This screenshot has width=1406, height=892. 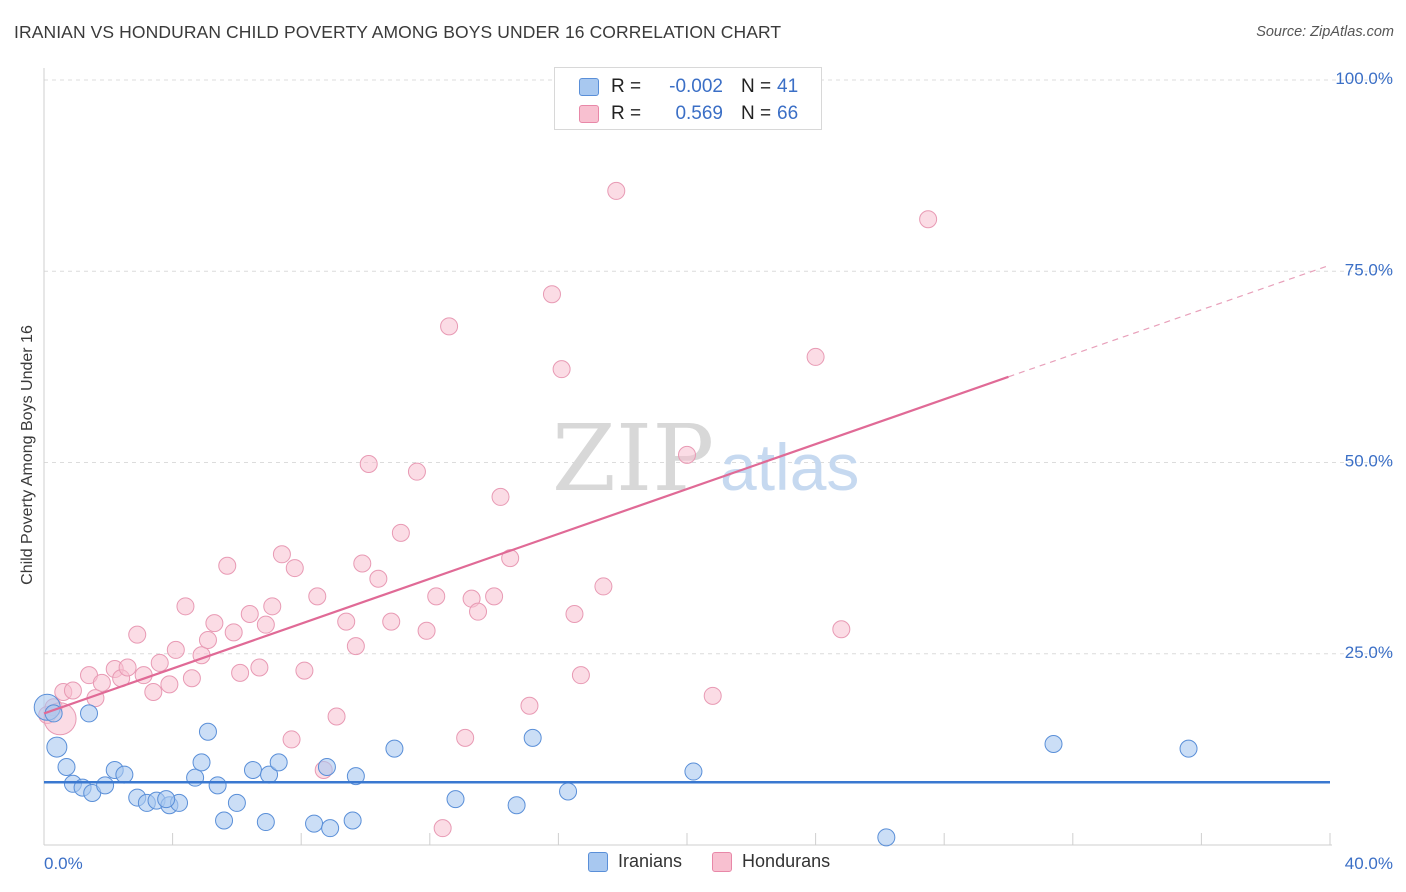 What do you see at coordinates (786, 861) in the screenshot?
I see `hondurans-label: Hondurans` at bounding box center [786, 861].